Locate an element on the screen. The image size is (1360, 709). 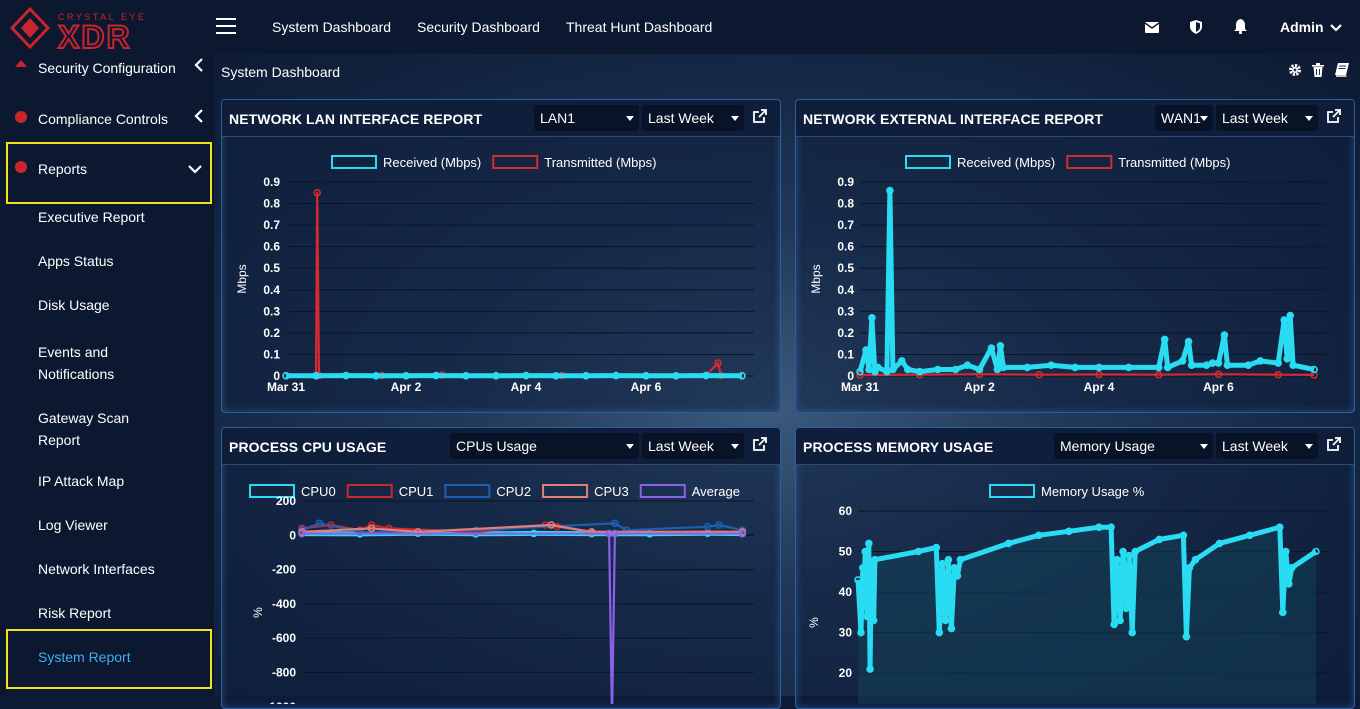
nav-system-dashboard: System Dashboard is located at coordinates (331, 27).